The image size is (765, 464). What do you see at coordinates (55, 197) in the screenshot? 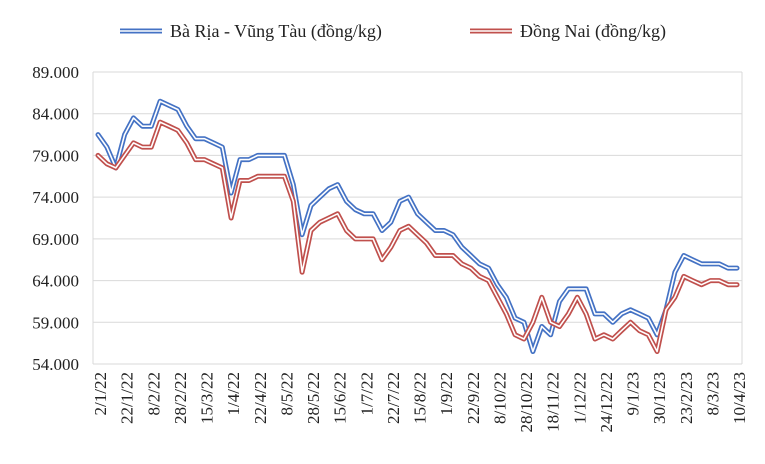
I see `y-tick-label: 74.000` at bounding box center [55, 197].